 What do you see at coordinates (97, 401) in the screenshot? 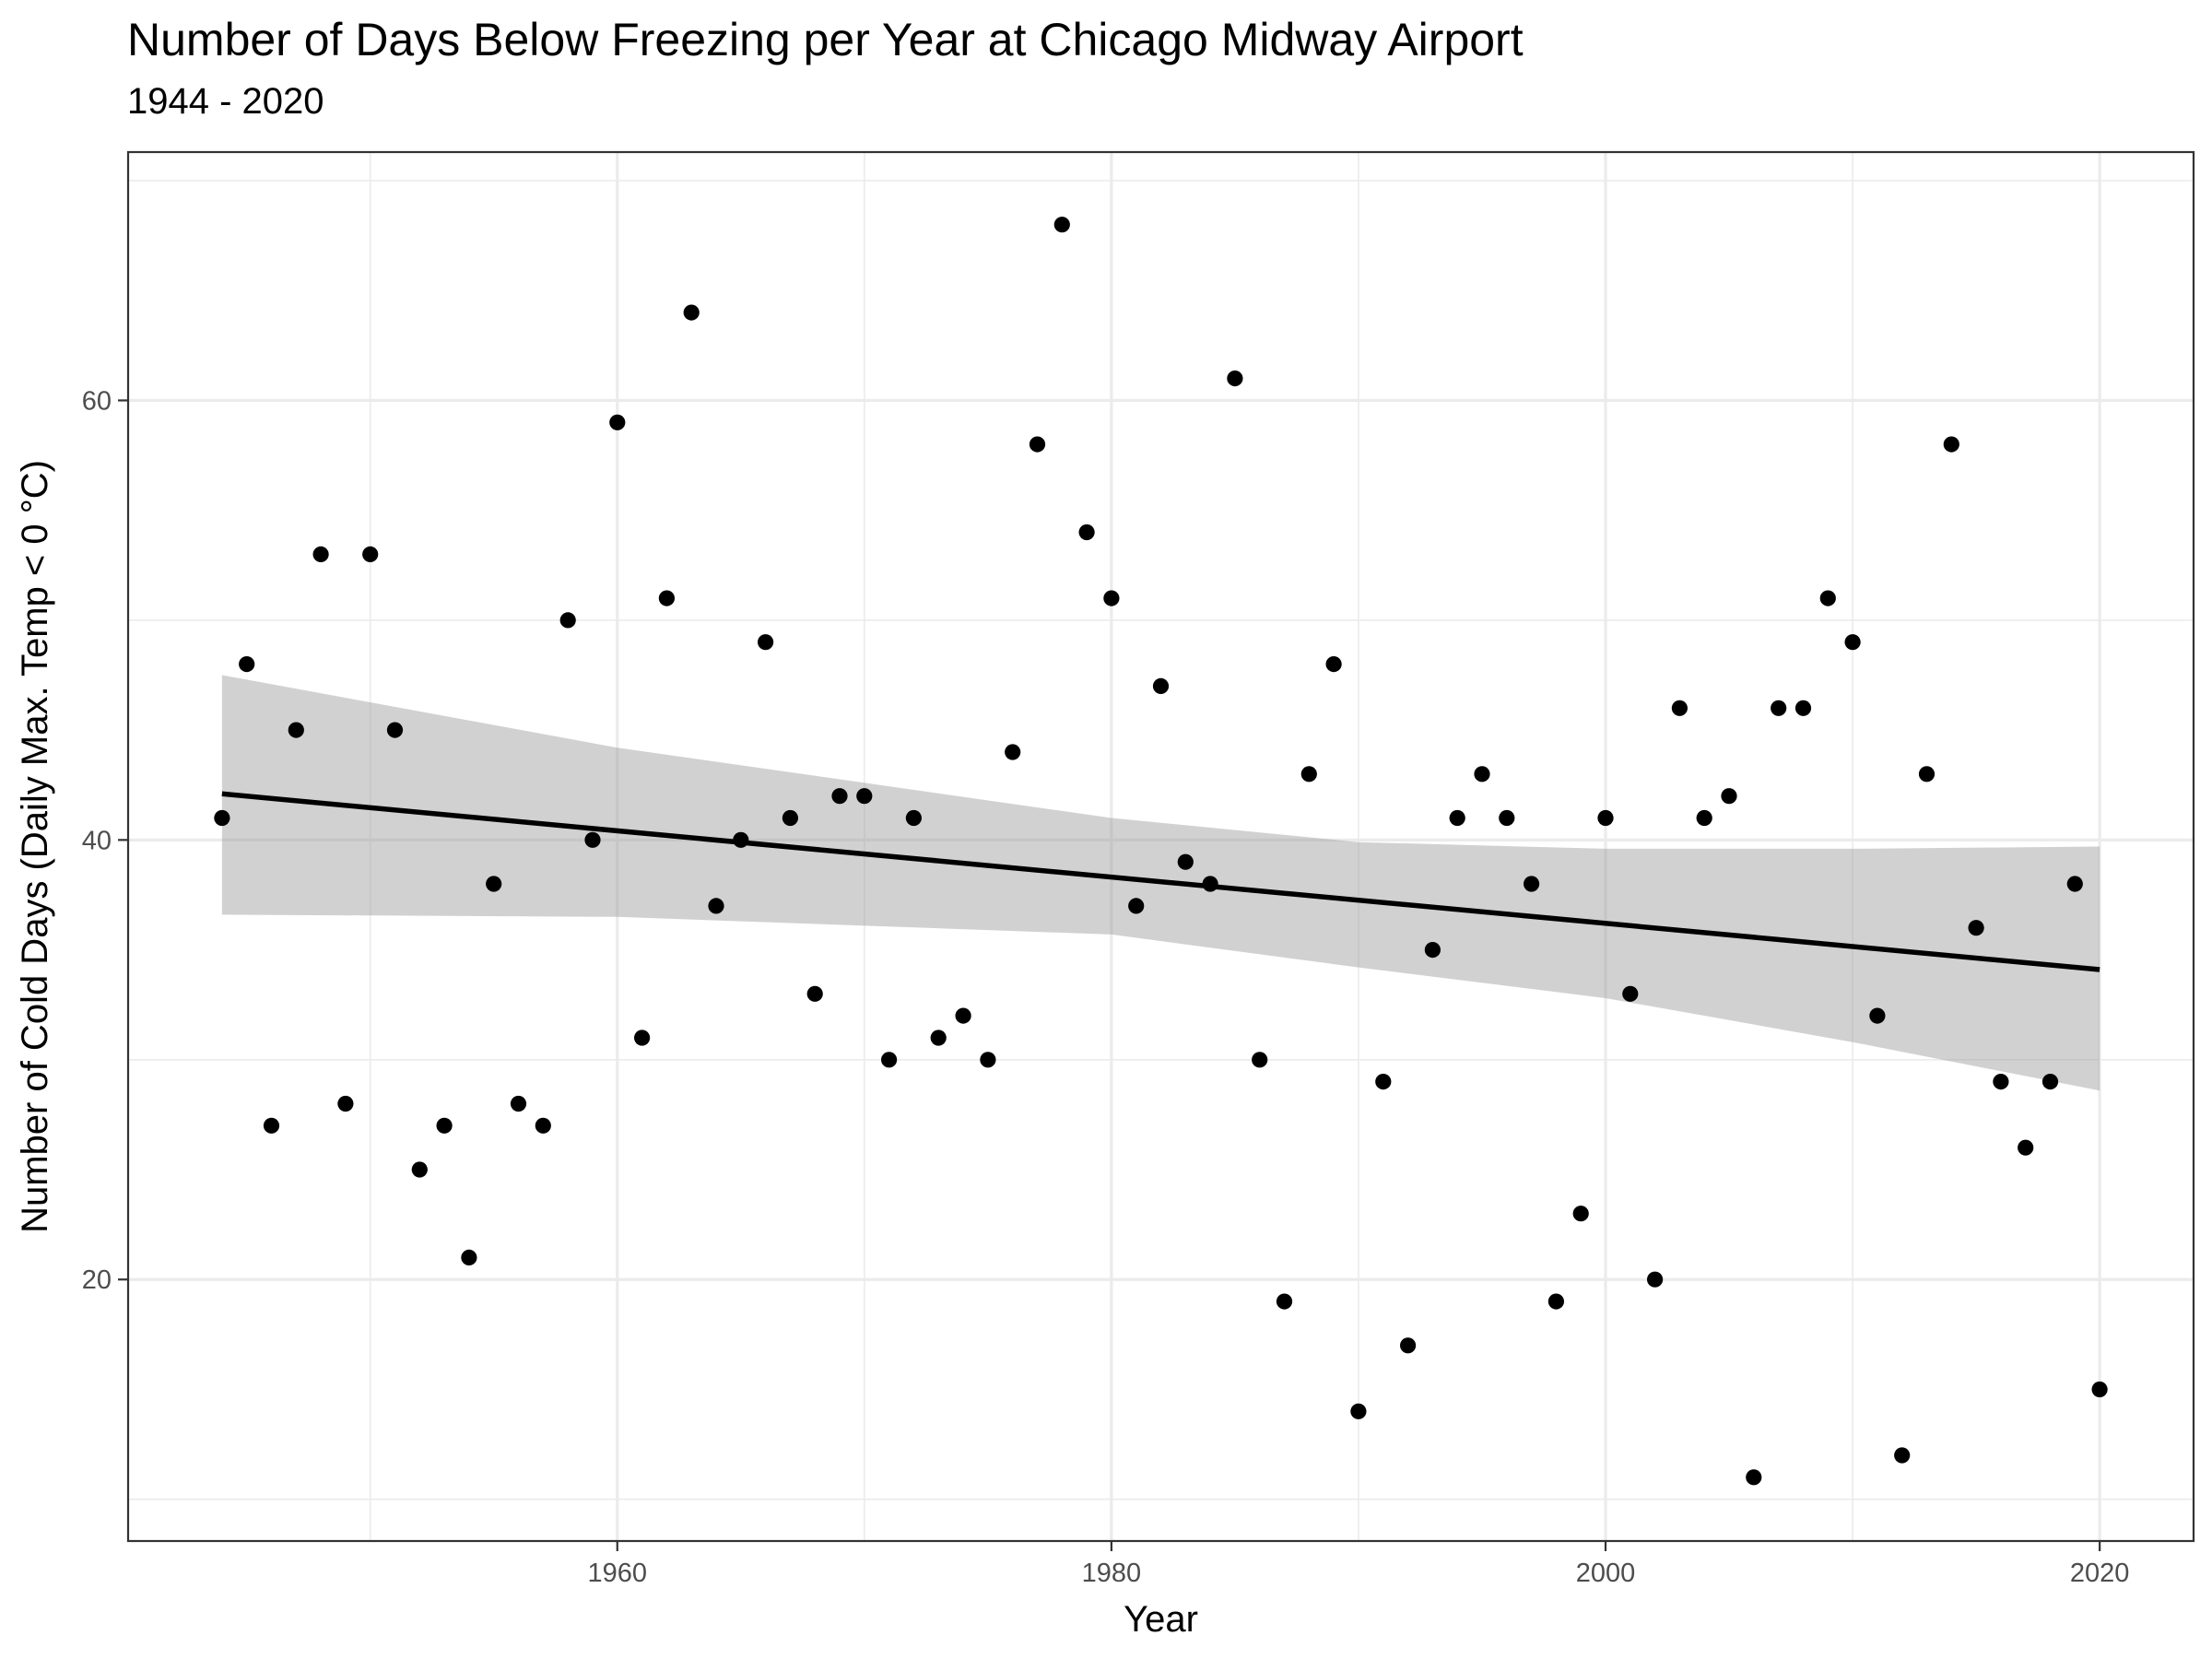
I see `y-tick-label: 60` at bounding box center [97, 401].